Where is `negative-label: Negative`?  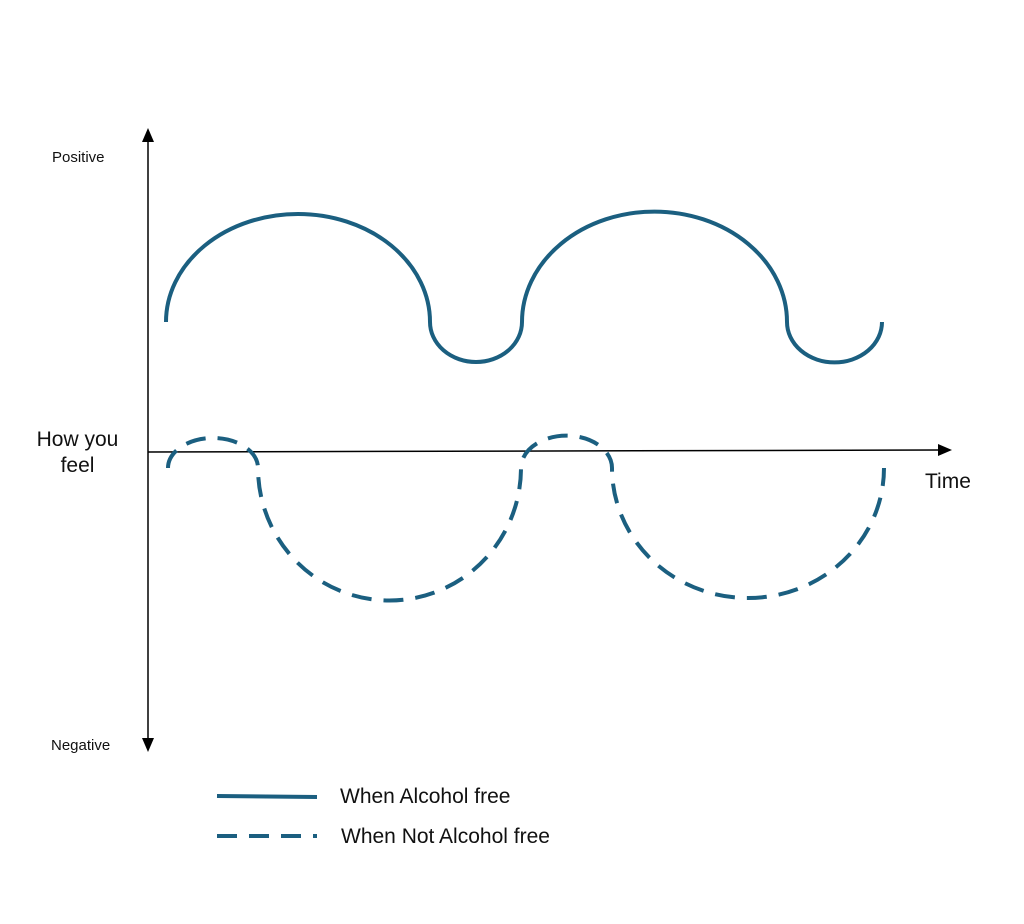
negative-label: Negative is located at coordinates (81, 745).